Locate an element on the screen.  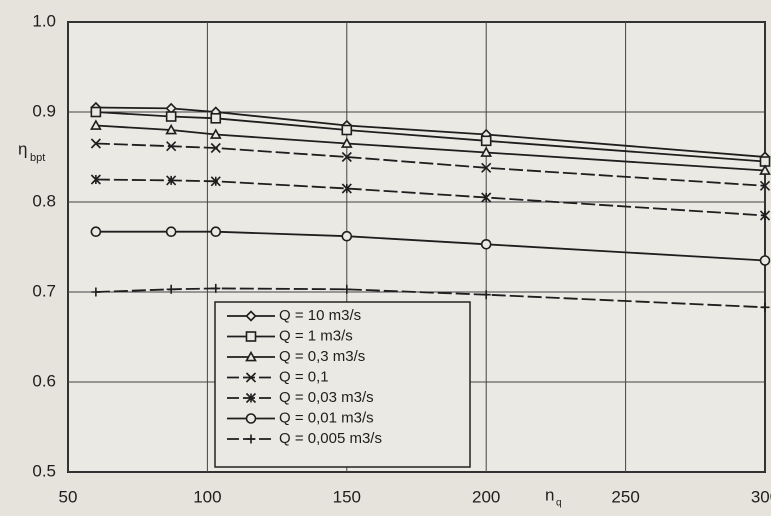
y-tick-label: 1.0 is located at coordinates (44, 20).